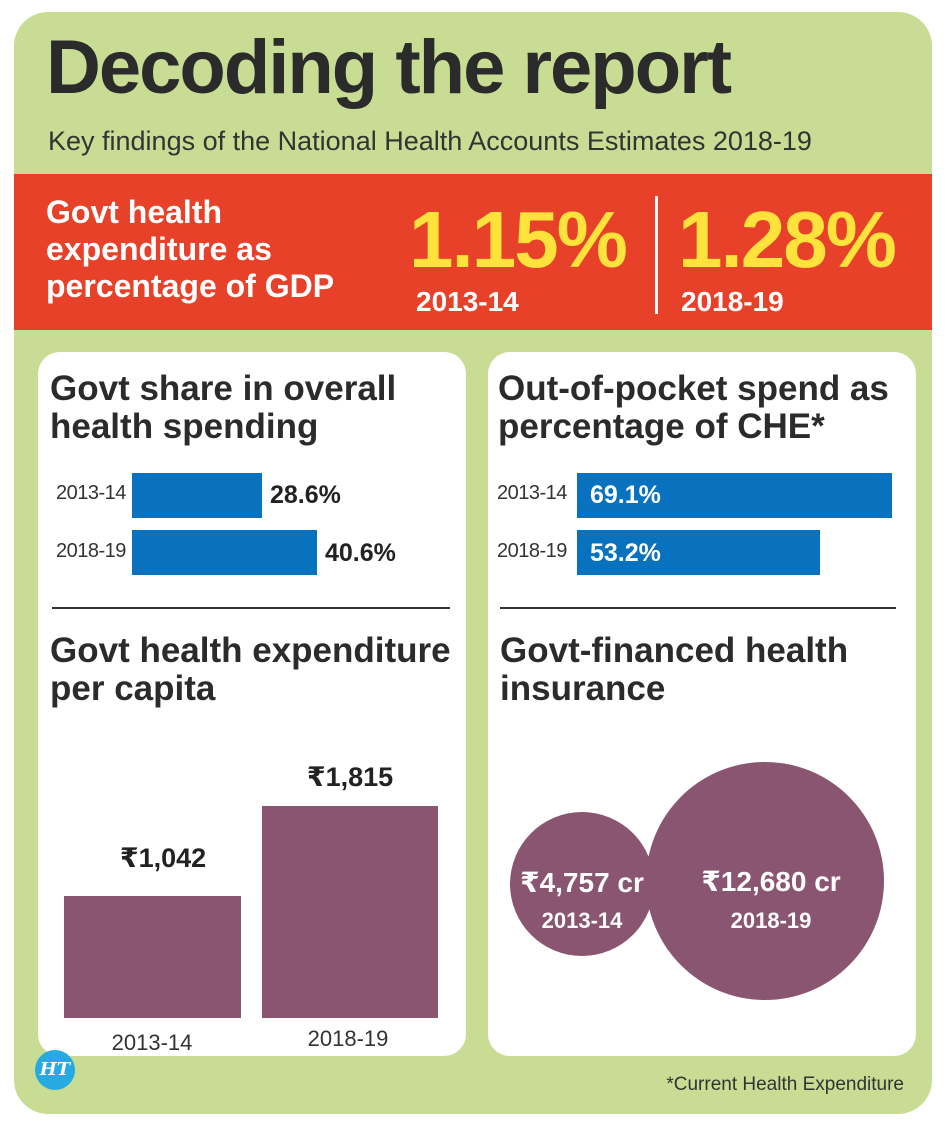  I want to click on page-title: Decoding the report, so click(389, 67).